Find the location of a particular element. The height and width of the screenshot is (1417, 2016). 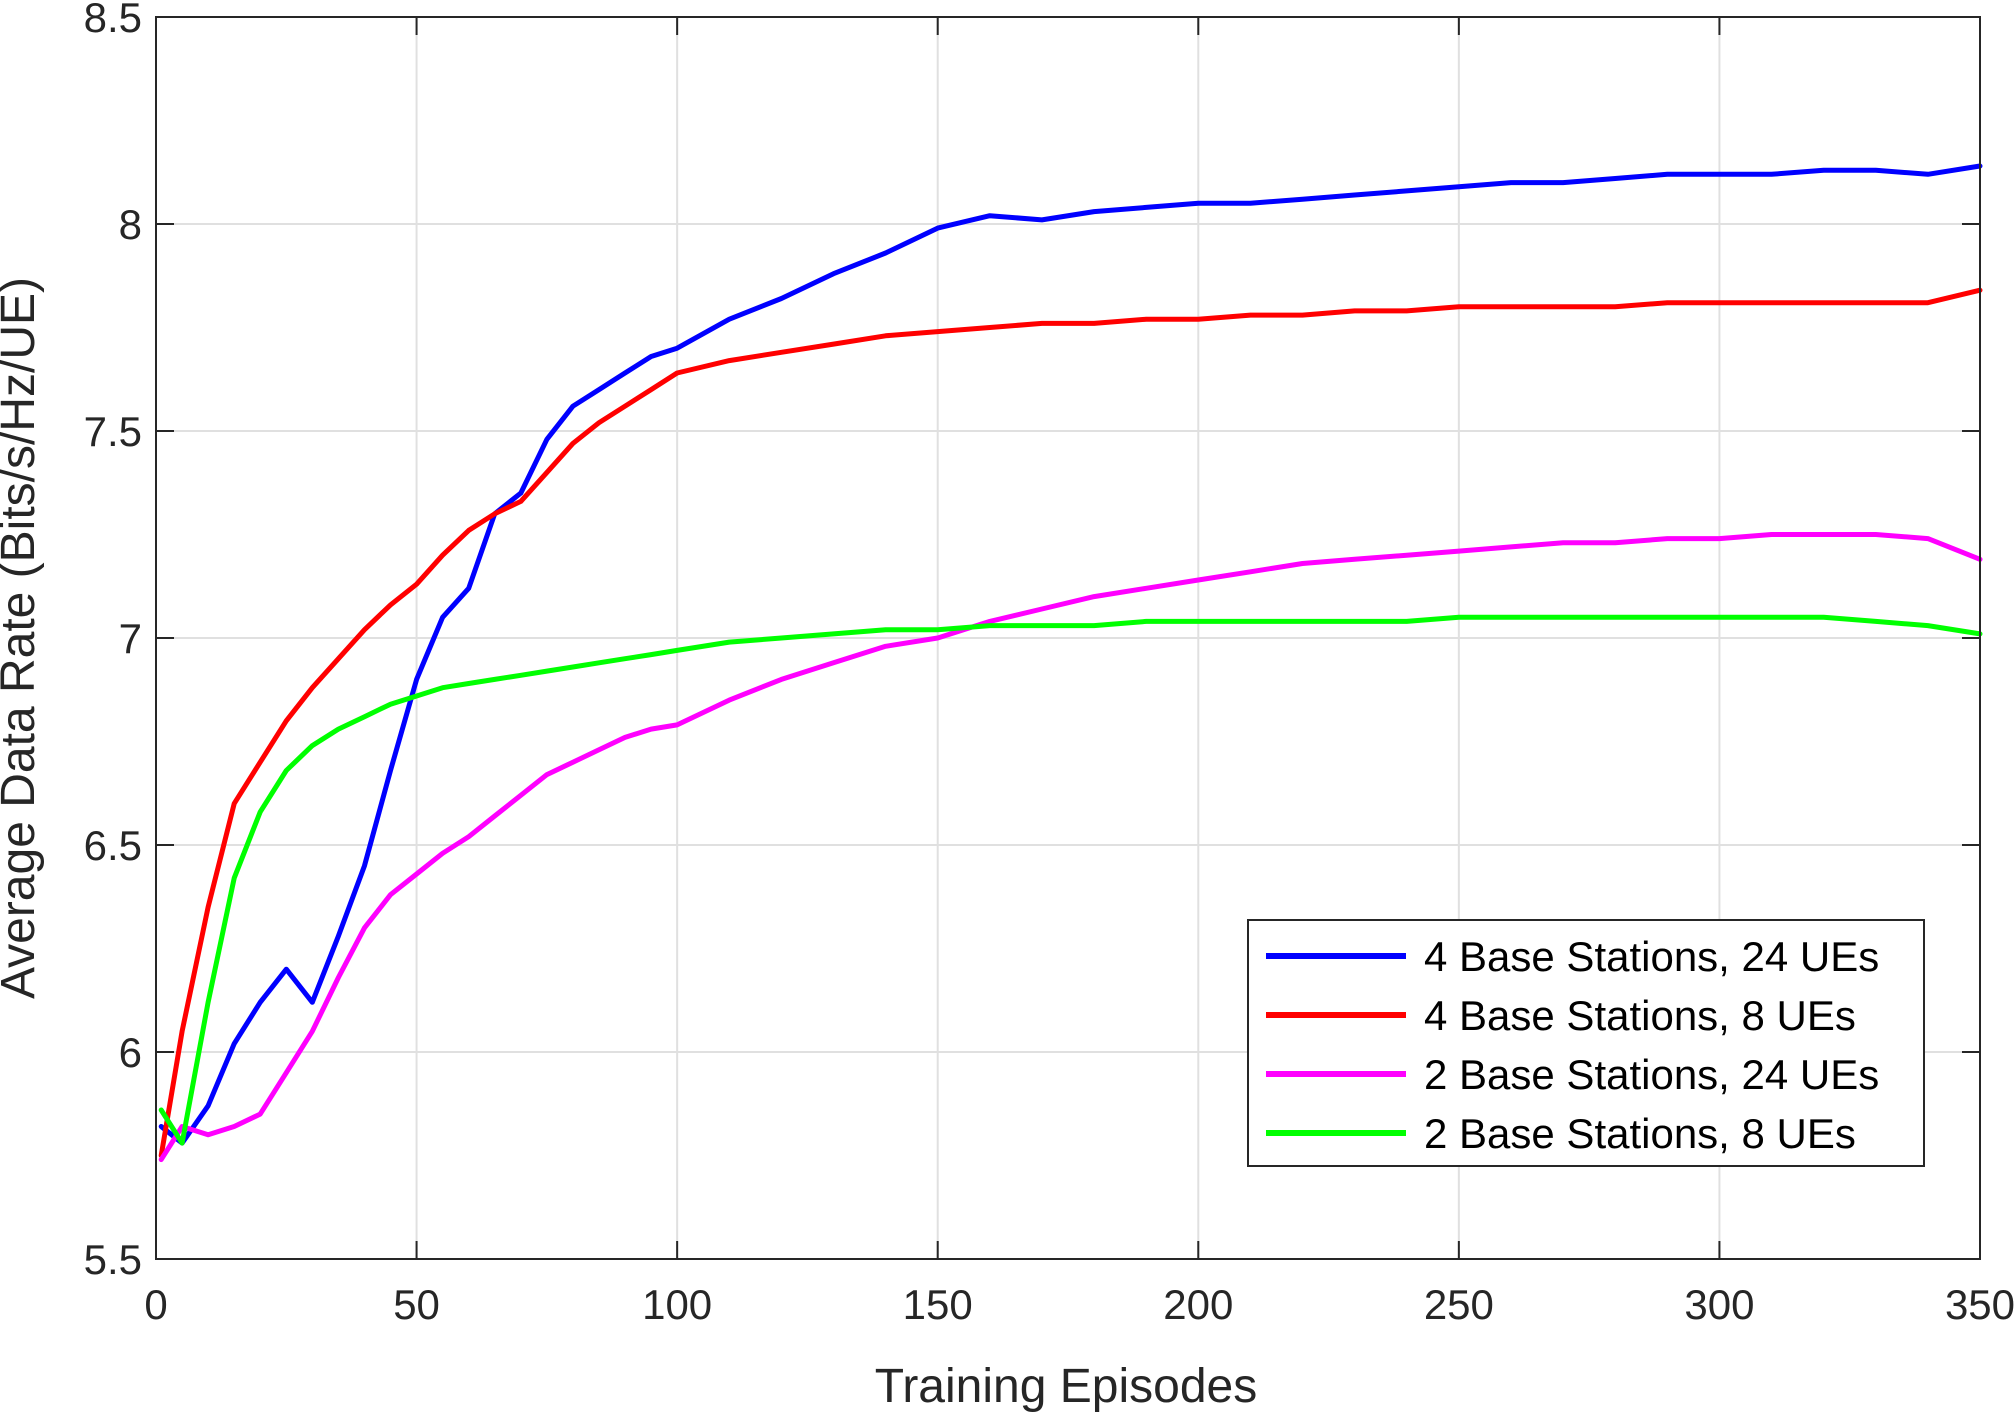

y-tick-label: 8.5 is located at coordinates (113, 20).